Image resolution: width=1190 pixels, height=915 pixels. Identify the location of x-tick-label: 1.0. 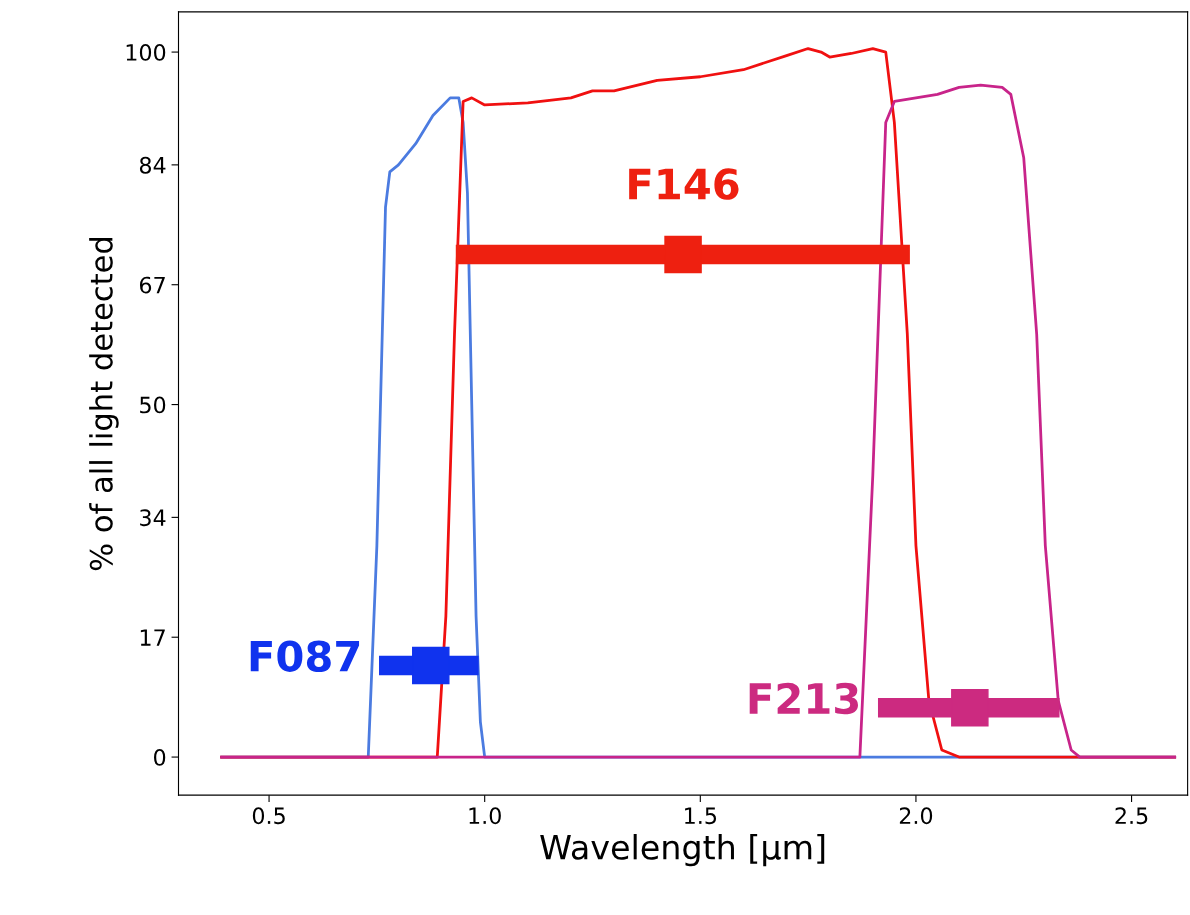
(485, 816).